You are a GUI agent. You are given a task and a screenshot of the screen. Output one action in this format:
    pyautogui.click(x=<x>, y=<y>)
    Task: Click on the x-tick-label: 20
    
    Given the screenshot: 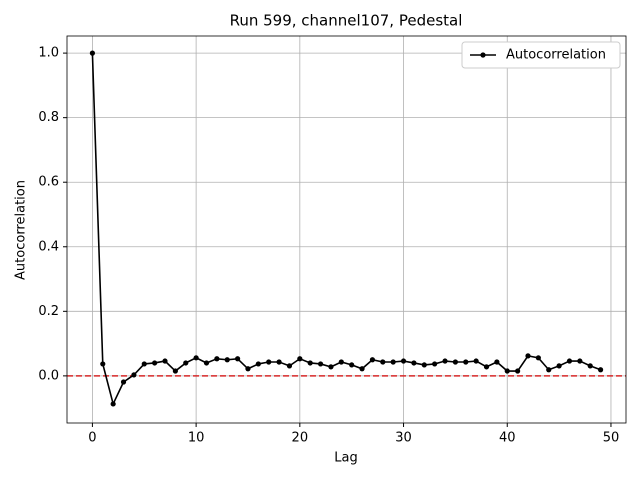 What is the action you would take?
    pyautogui.click(x=300, y=438)
    